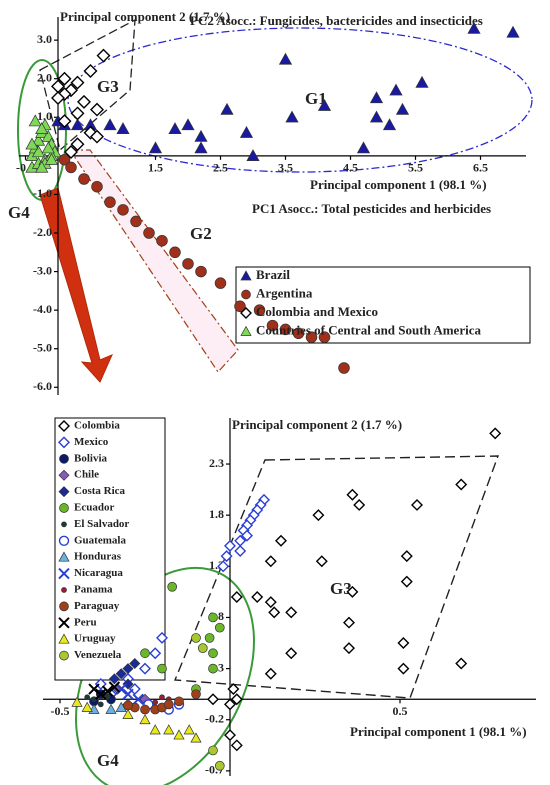  Describe the element at coordinates (42, 270) in the screenshot. I see `y-tick-label: -3.0` at that location.